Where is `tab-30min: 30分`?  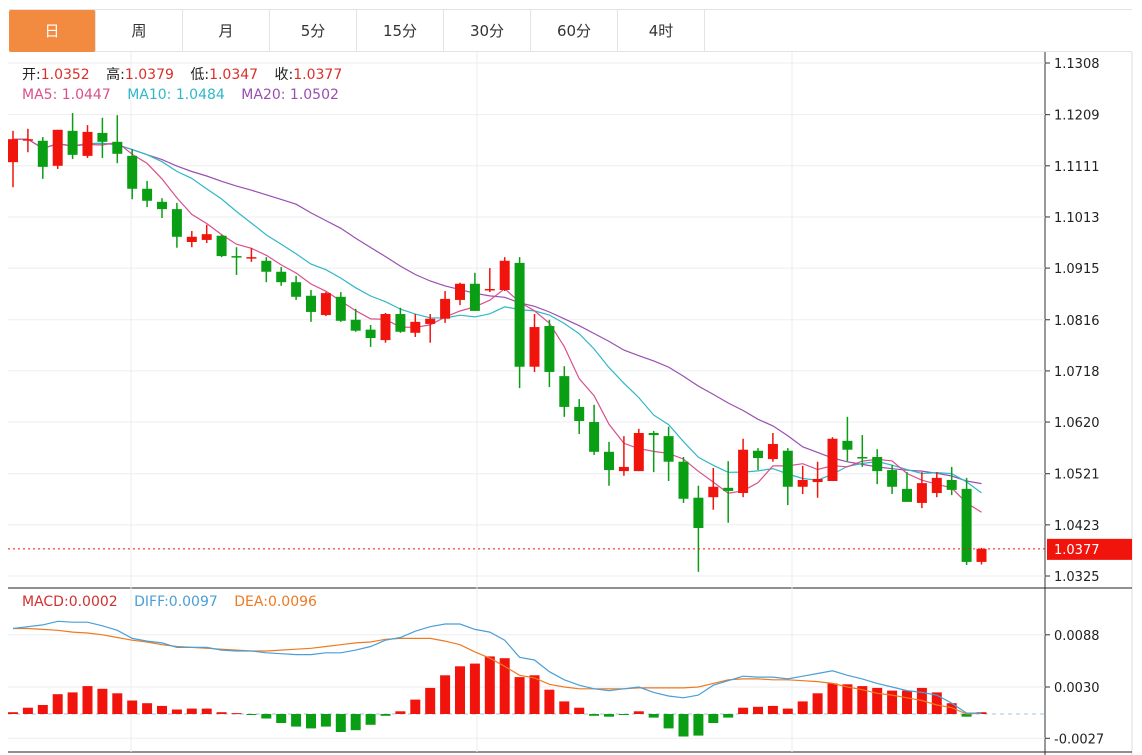 tab-30min: 30分 is located at coordinates (487, 31).